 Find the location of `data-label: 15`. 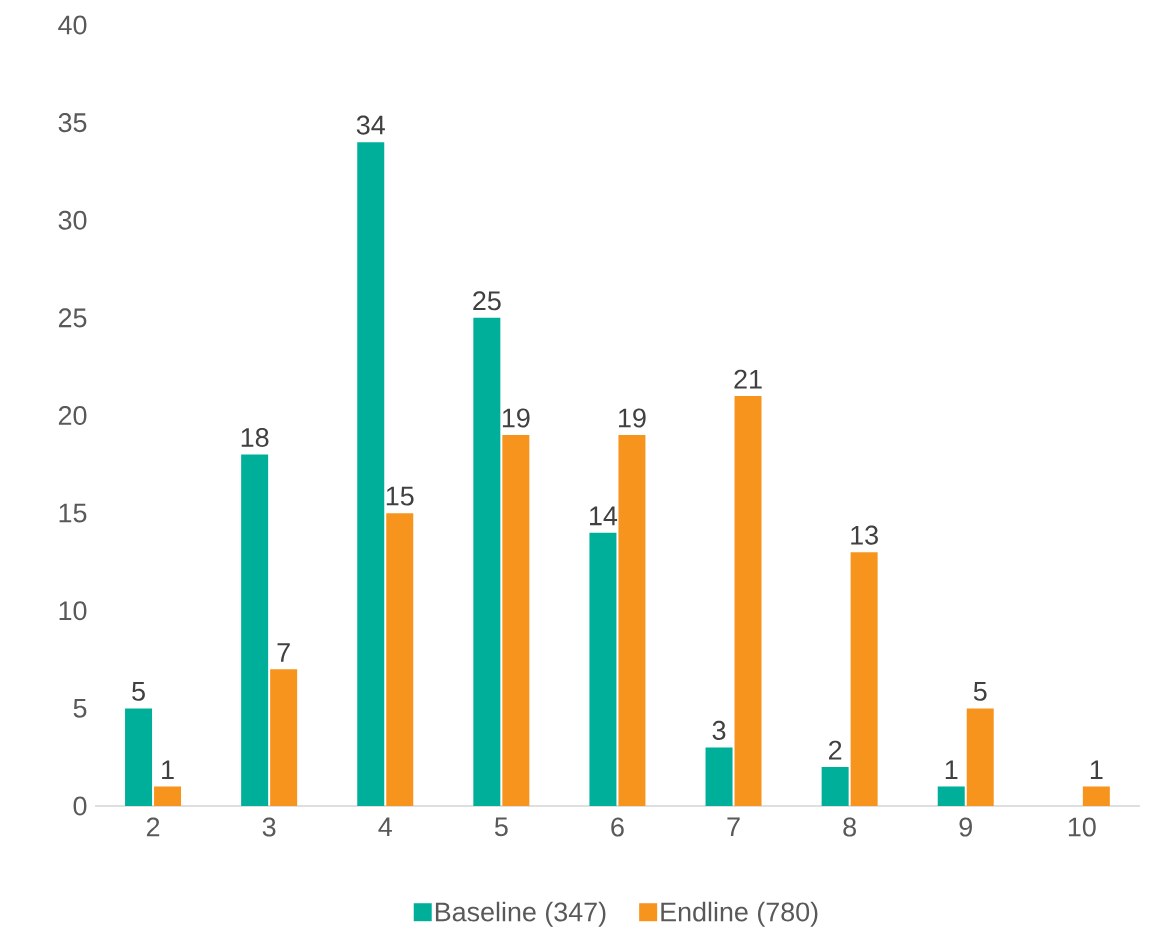

data-label: 15 is located at coordinates (400, 496).